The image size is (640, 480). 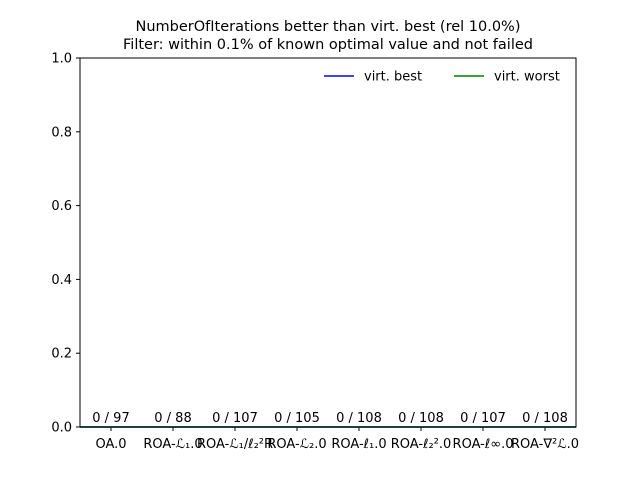 What do you see at coordinates (442, 77) in the screenshot?
I see `legend: virt. best virt. worst` at bounding box center [442, 77].